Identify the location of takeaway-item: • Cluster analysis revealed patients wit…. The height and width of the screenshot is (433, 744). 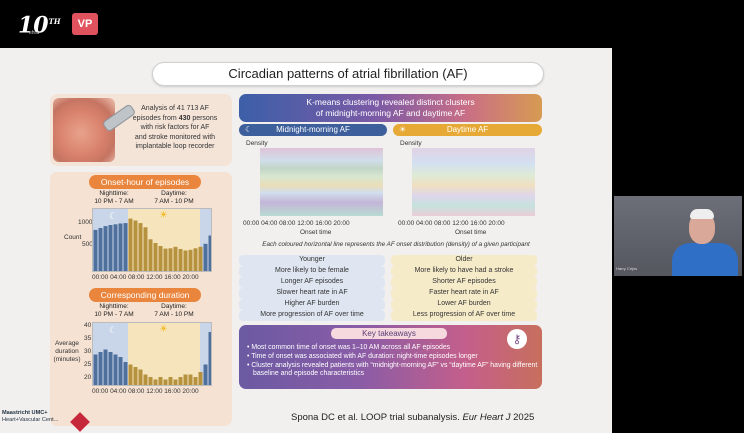
(392, 369).